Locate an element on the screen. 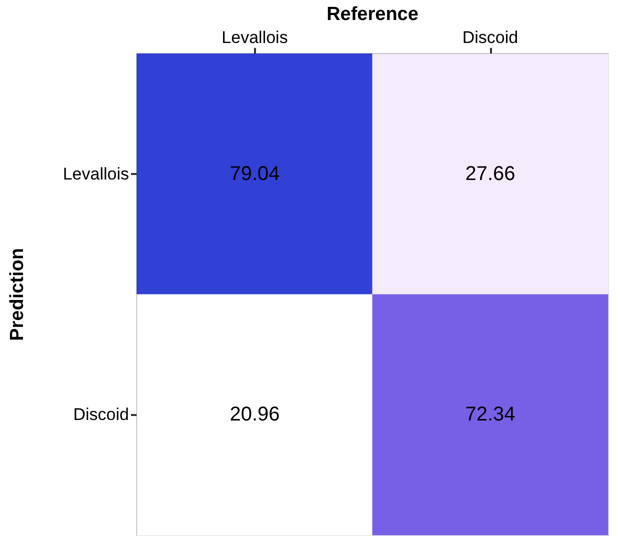  data-label: 79.04 is located at coordinates (255, 174).